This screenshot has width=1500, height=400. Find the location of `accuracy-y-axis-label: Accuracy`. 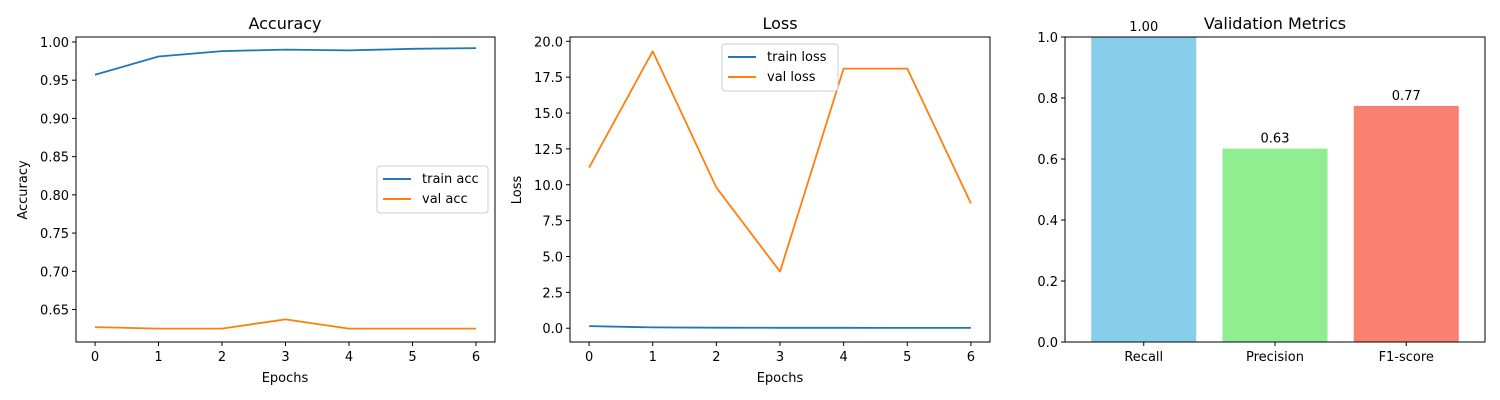

accuracy-y-axis-label: Accuracy is located at coordinates (23, 190).